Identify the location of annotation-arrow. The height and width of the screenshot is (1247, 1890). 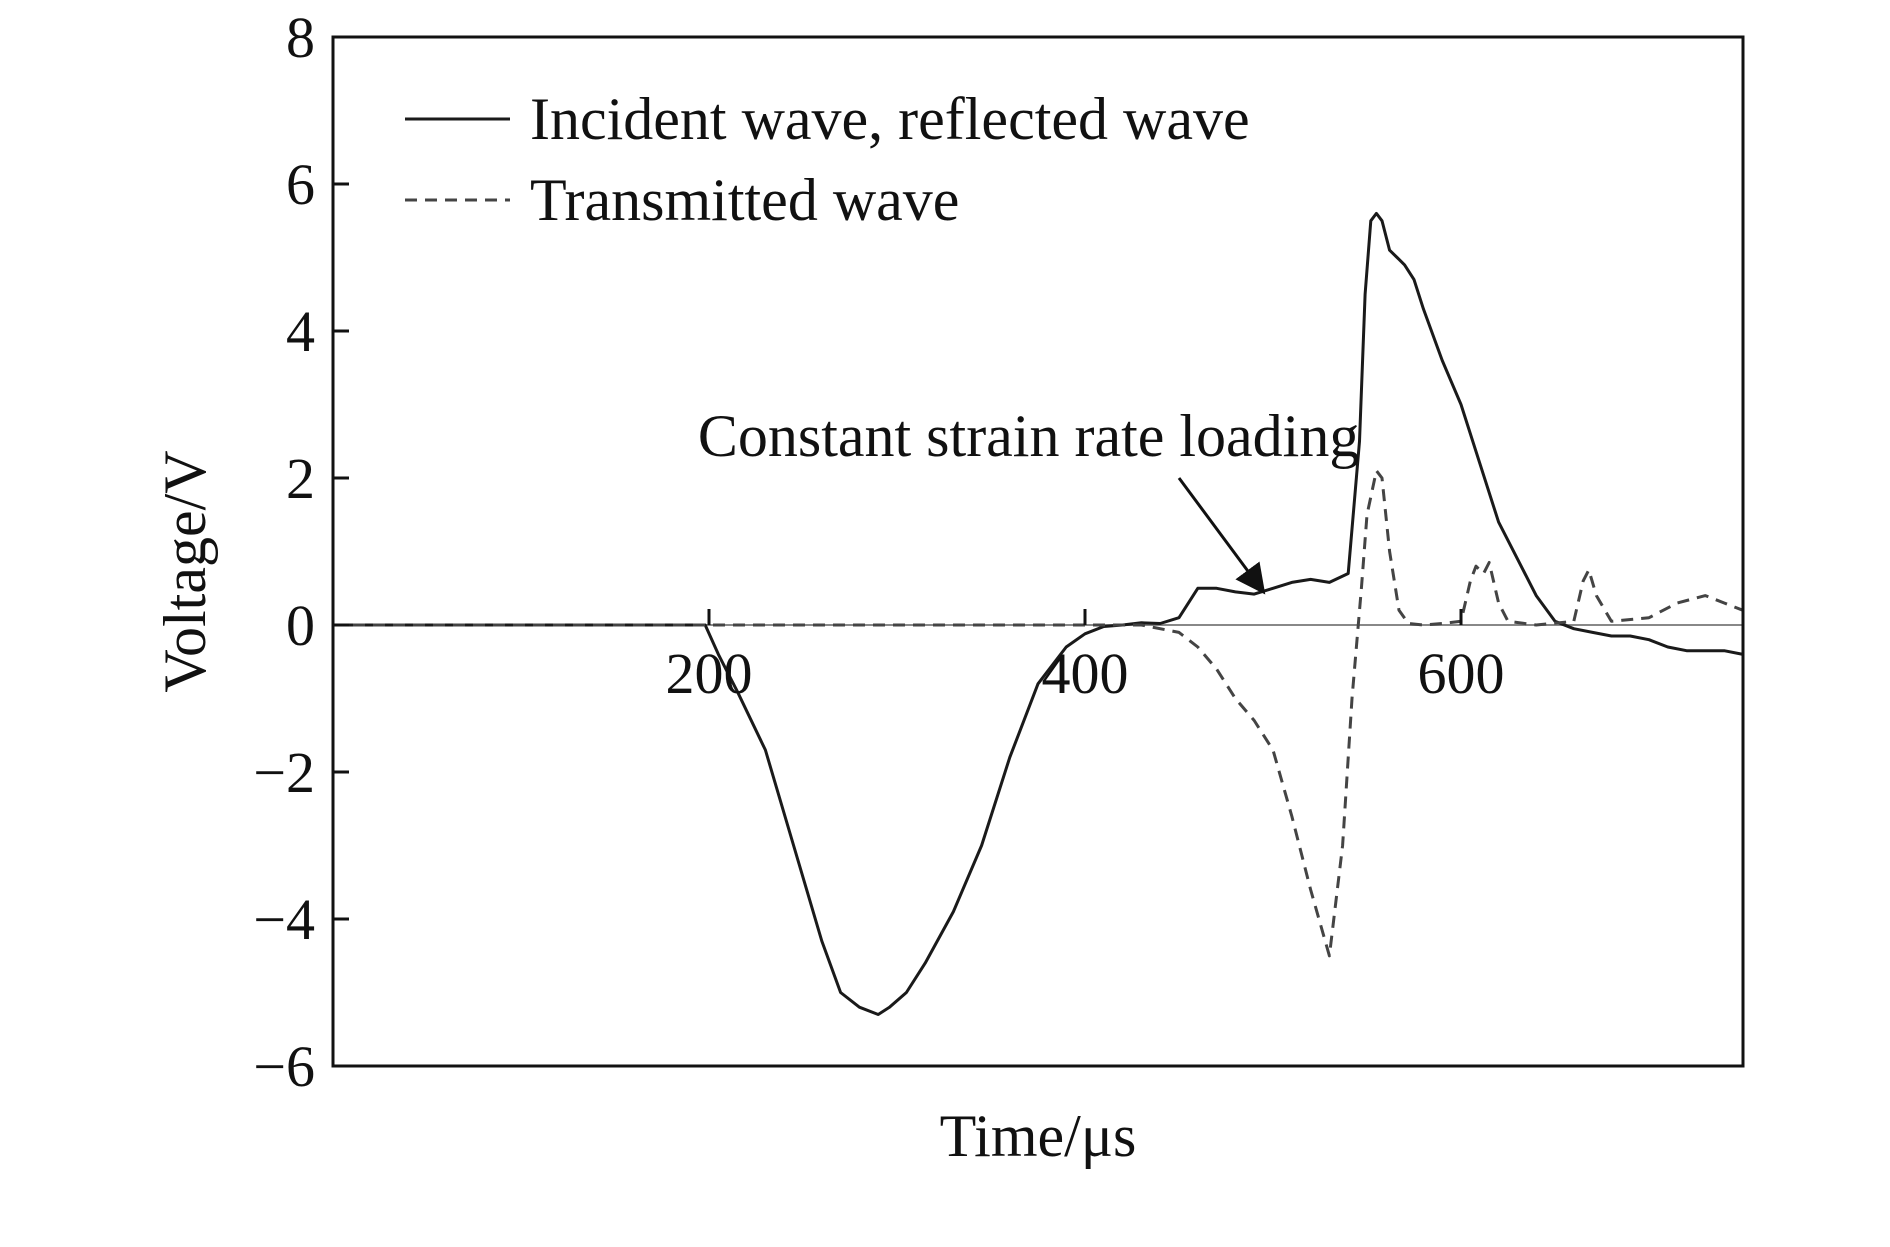
(1221, 536).